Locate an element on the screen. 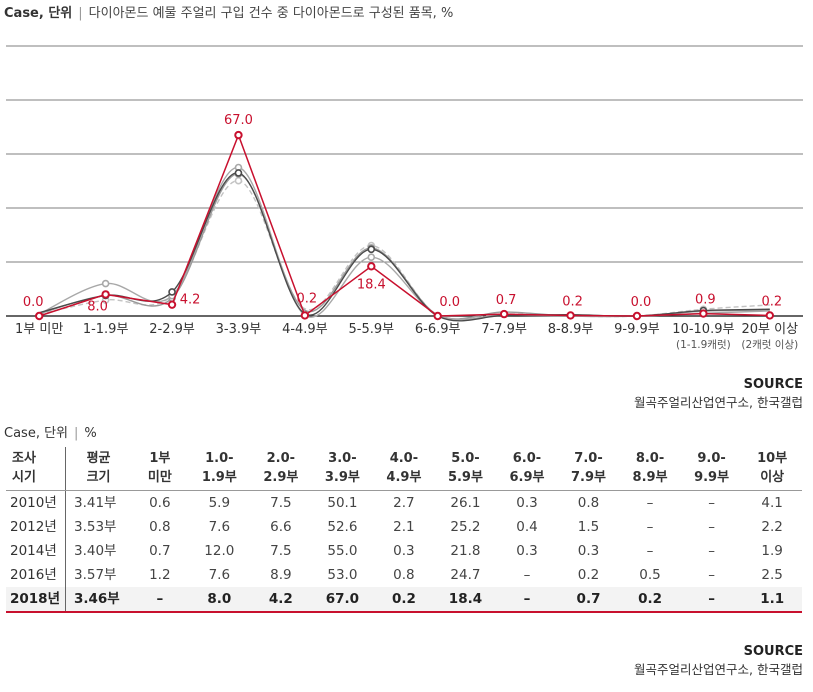 The height and width of the screenshot is (692, 813). table-header: Case, 단위 |% is located at coordinates (50, 431).